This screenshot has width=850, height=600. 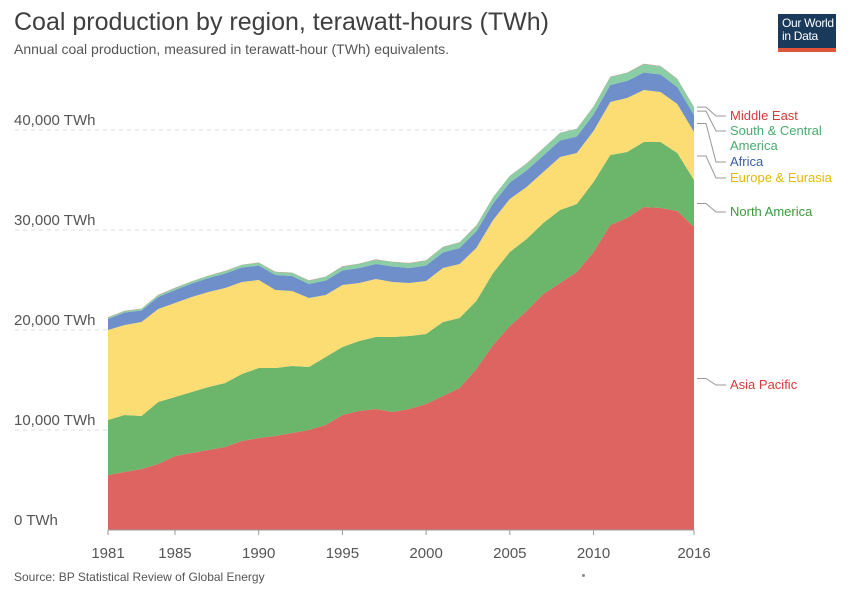 I want to click on x-tick-label: 2010, so click(x=593, y=553).